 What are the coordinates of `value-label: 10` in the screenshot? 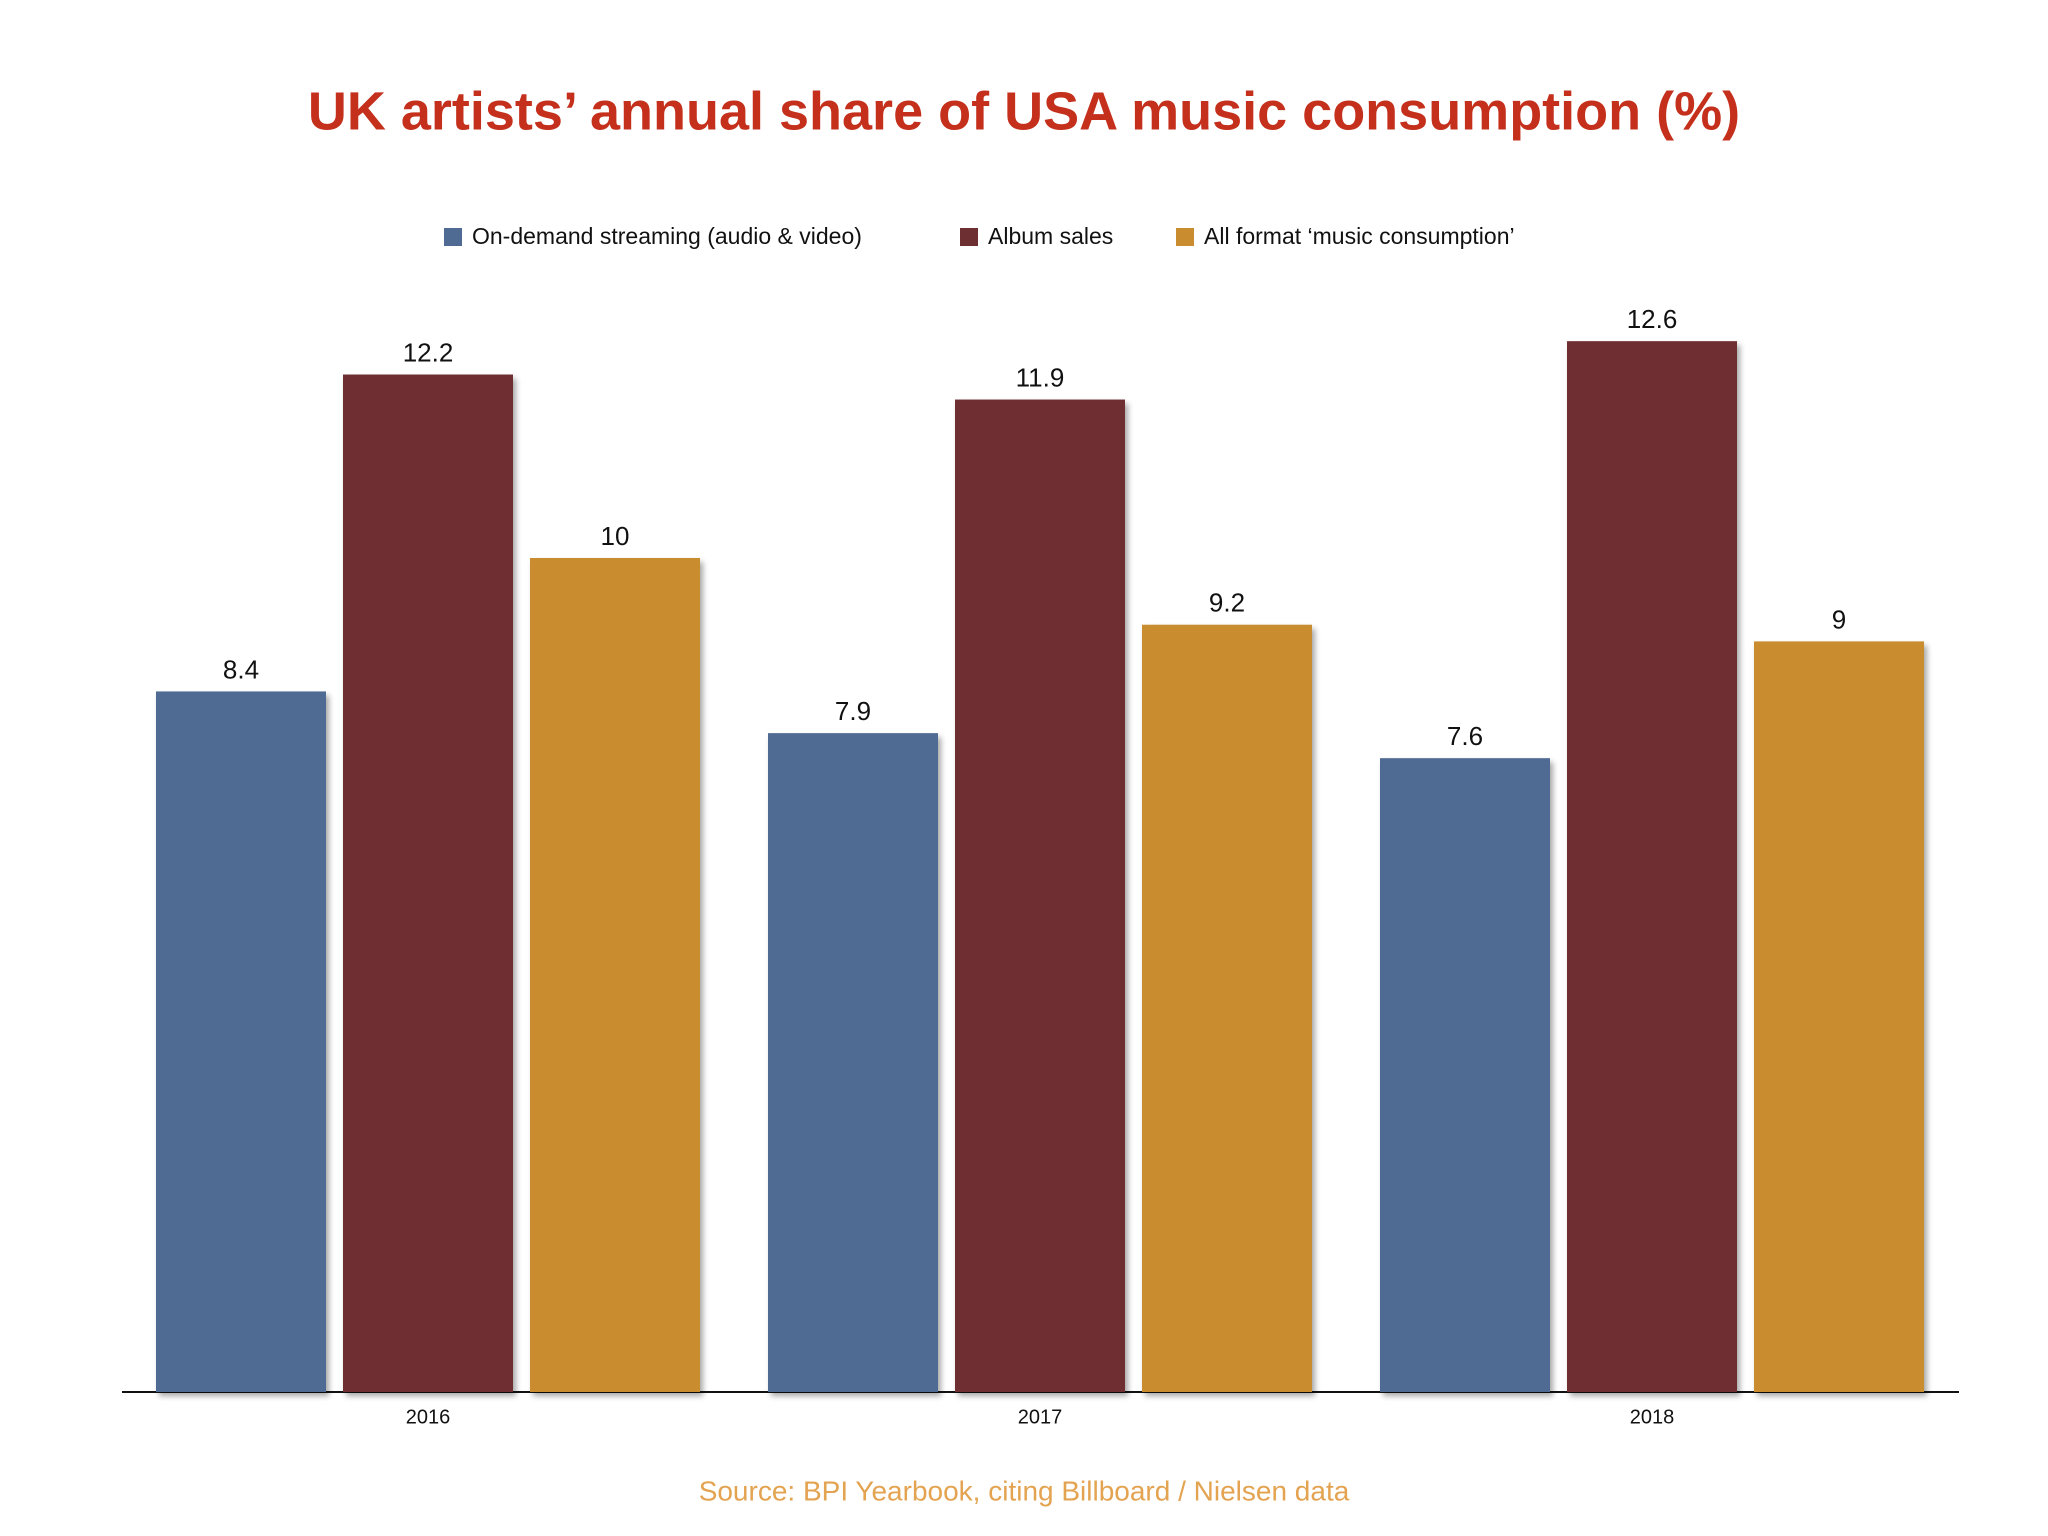 It's located at (615, 536).